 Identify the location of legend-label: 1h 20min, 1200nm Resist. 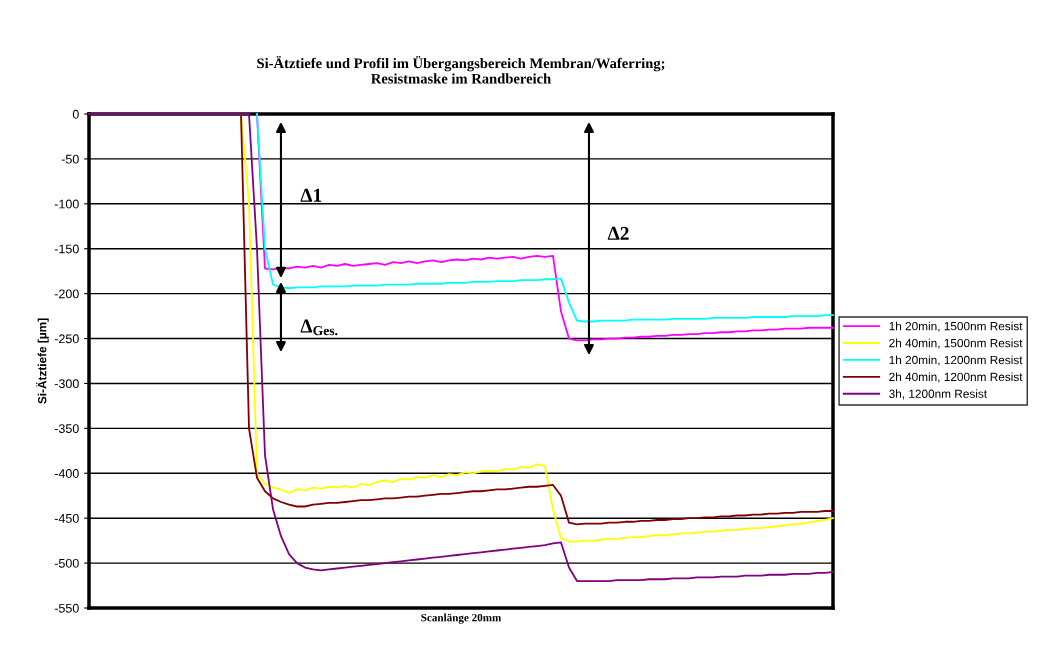
(956, 360).